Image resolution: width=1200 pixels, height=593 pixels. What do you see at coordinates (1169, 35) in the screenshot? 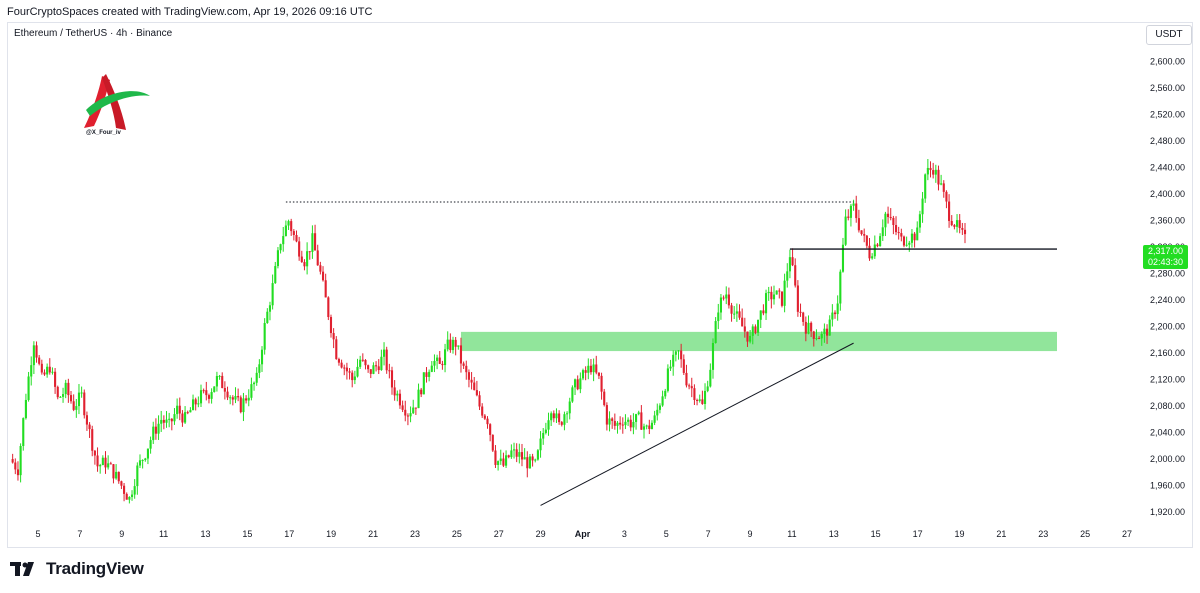
I see `currency-selector: USDT` at bounding box center [1169, 35].